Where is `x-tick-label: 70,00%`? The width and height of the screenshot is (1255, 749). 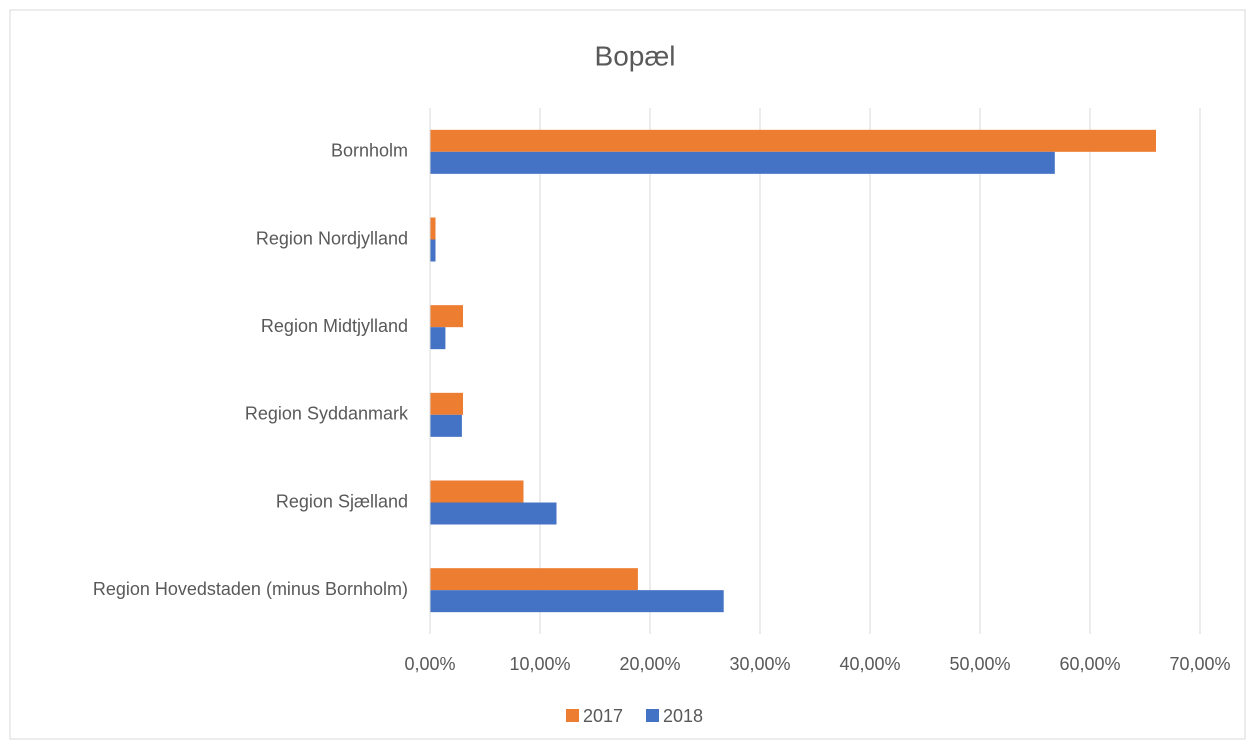 x-tick-label: 70,00% is located at coordinates (1199, 664).